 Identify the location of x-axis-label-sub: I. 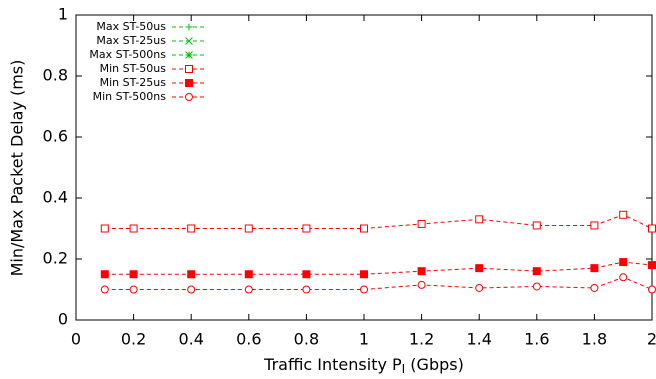
(404, 369).